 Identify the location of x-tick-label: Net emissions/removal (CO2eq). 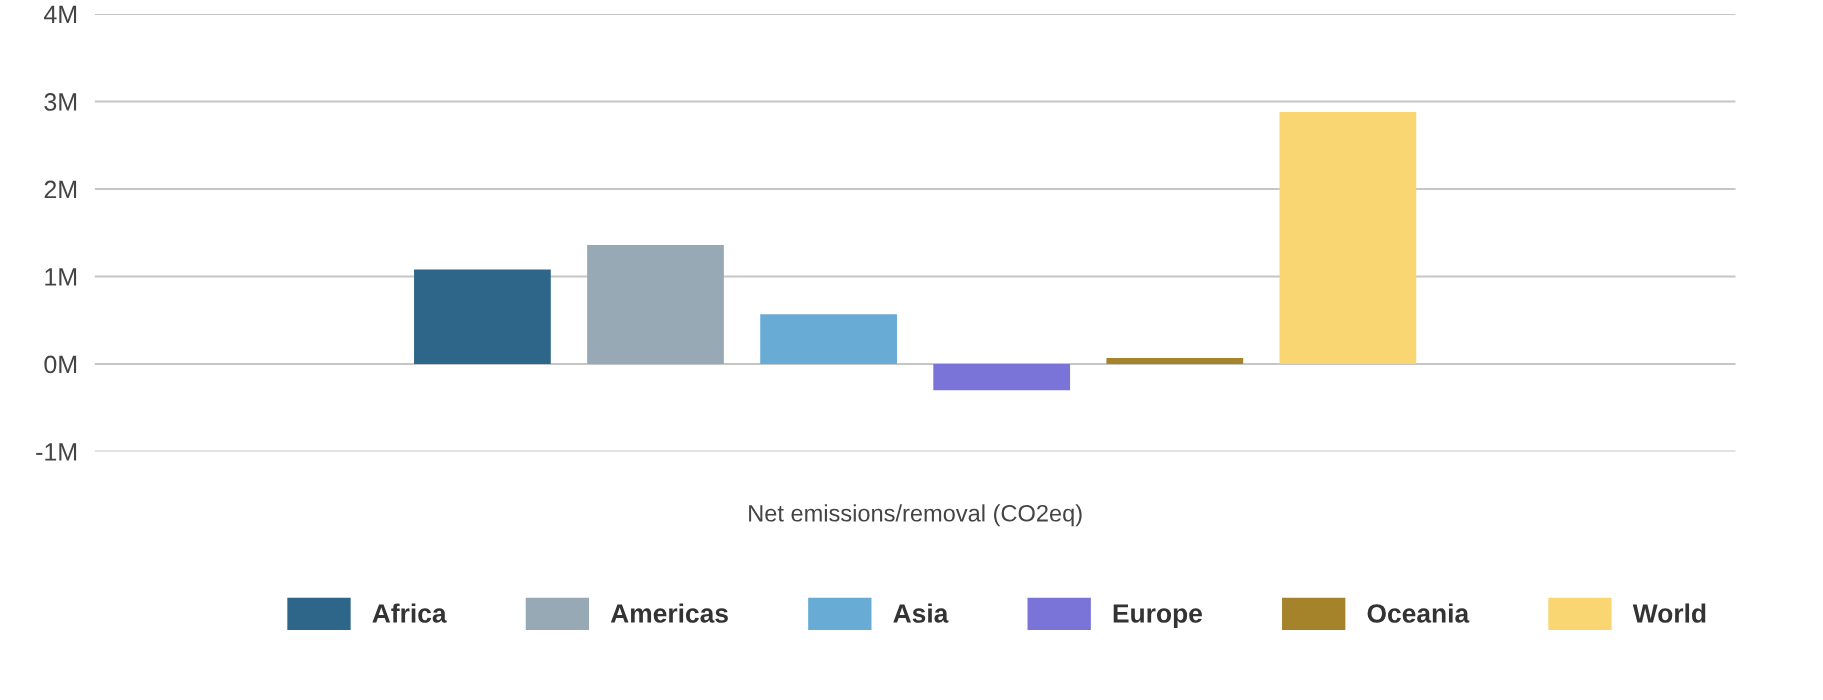
(915, 515).